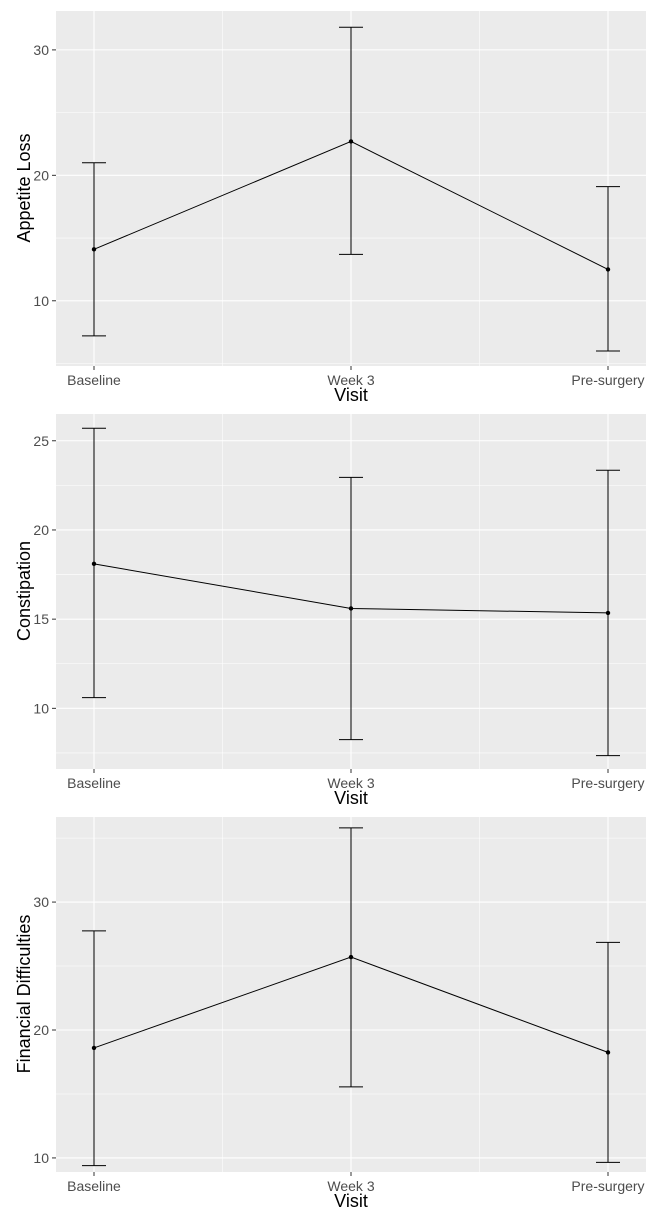  I want to click on y-tick-label: 15, so click(41, 619).